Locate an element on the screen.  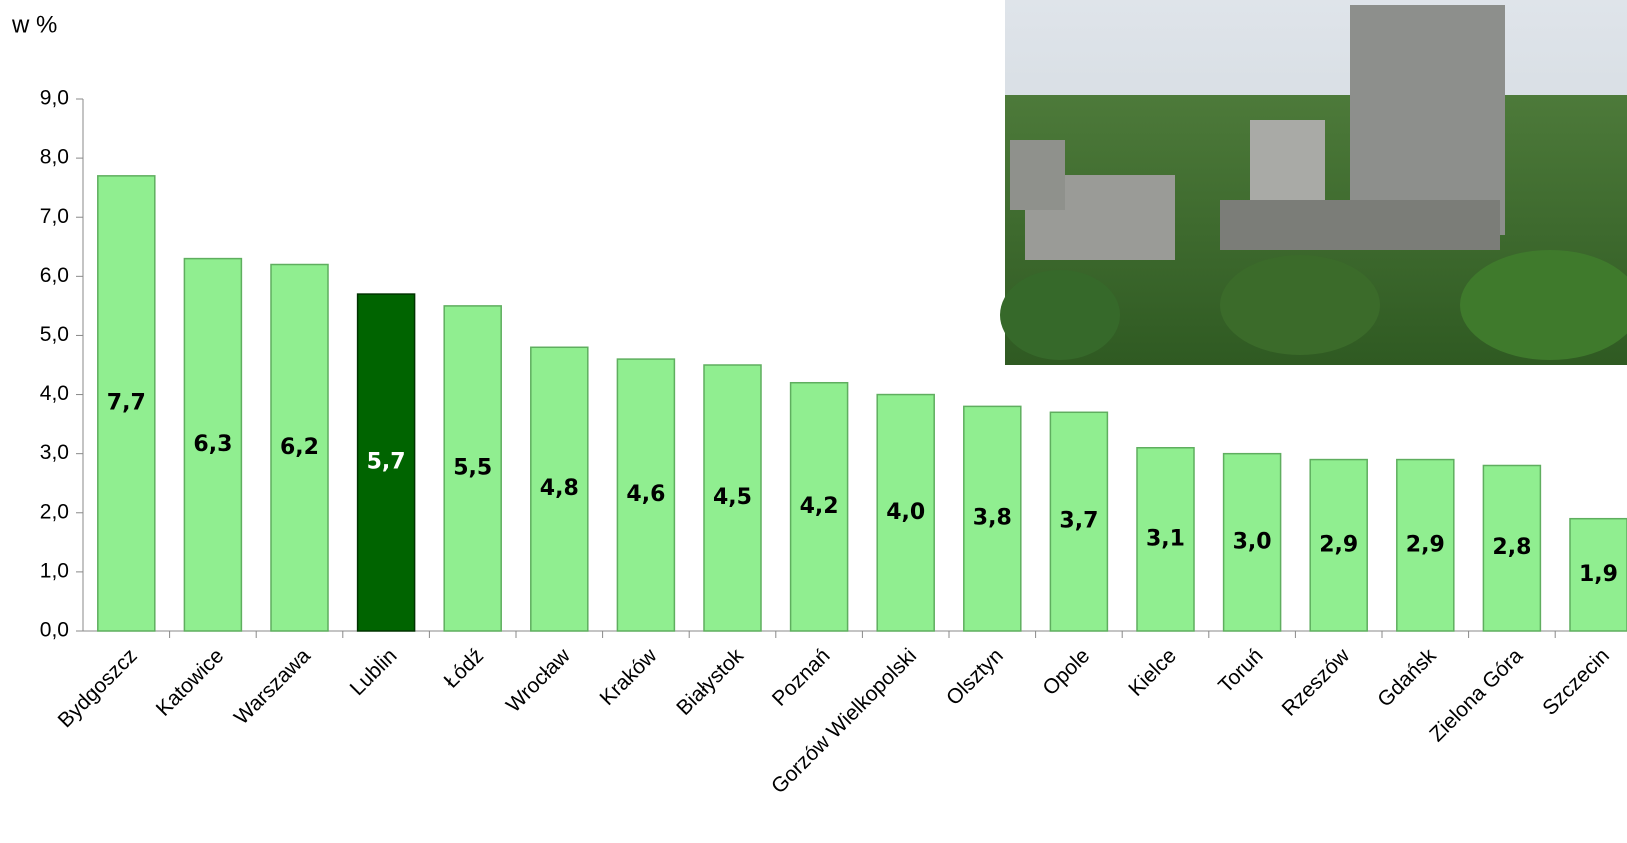
value-label: 4,8 is located at coordinates (559, 488).